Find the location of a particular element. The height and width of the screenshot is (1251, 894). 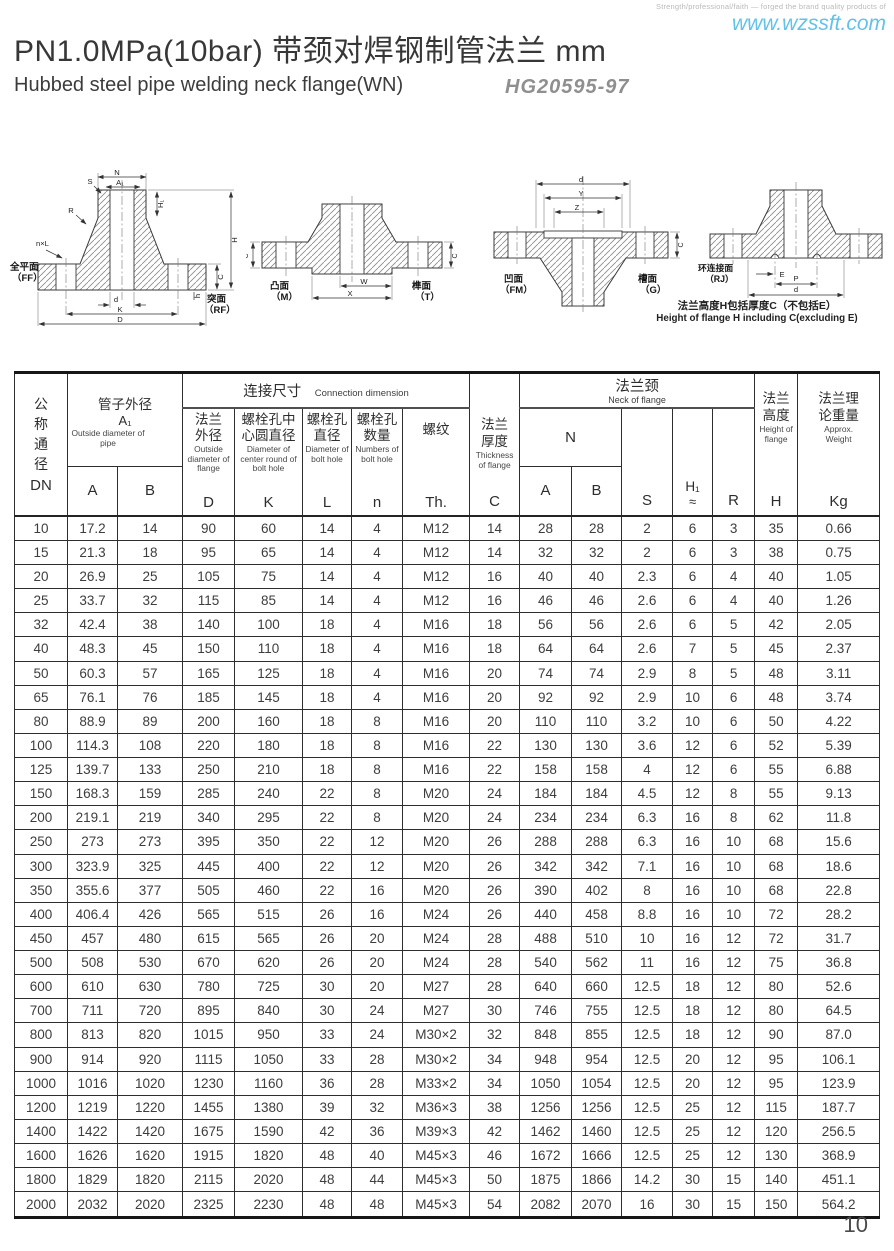

col-header-flange-od: 法兰外径 Outside diameter of flange D is located at coordinates (208, 461).